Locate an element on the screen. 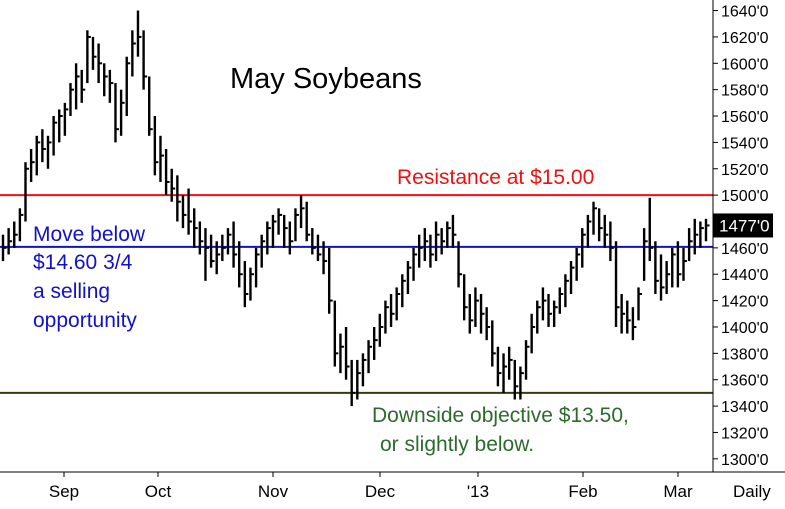  last-price-label: 1477'0 is located at coordinates (744, 225).